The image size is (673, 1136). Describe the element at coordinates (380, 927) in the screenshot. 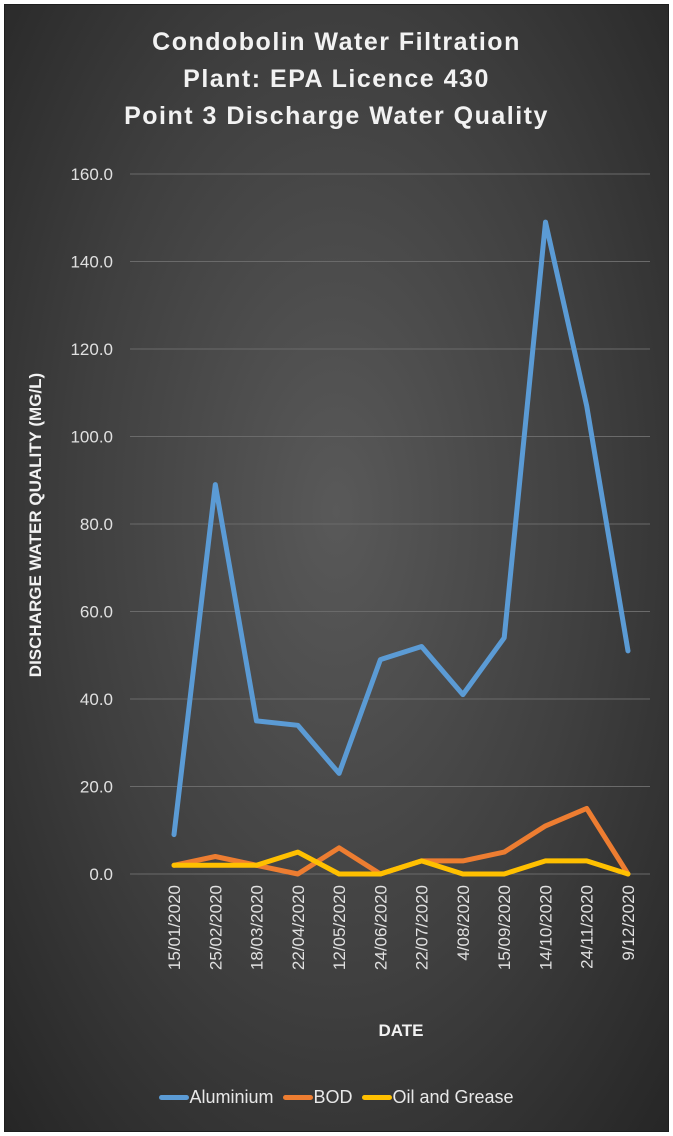

I see `x-tick-label: 24/06/2020` at that location.